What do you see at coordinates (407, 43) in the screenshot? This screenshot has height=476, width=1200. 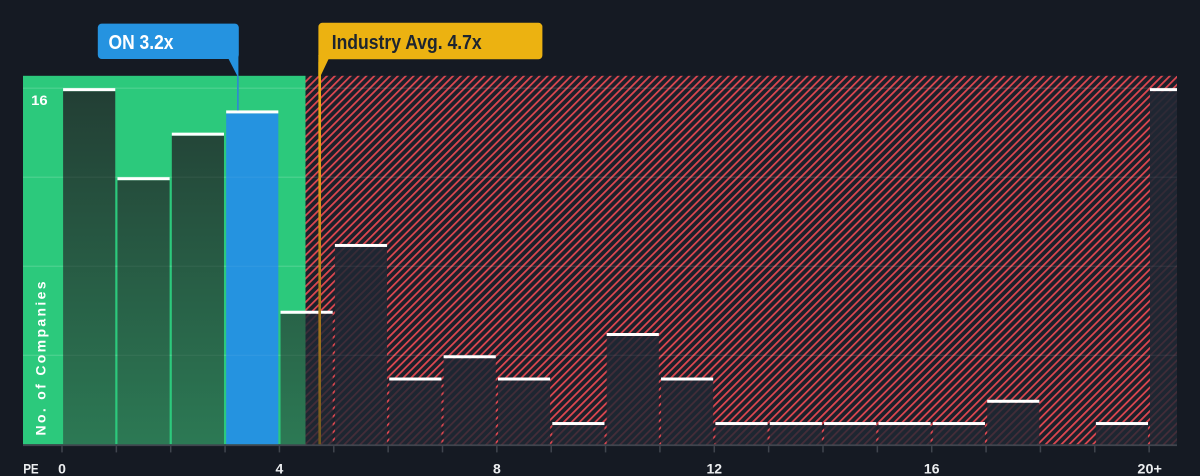 I see `svg-text: Industry Avg. 4.7x` at bounding box center [407, 43].